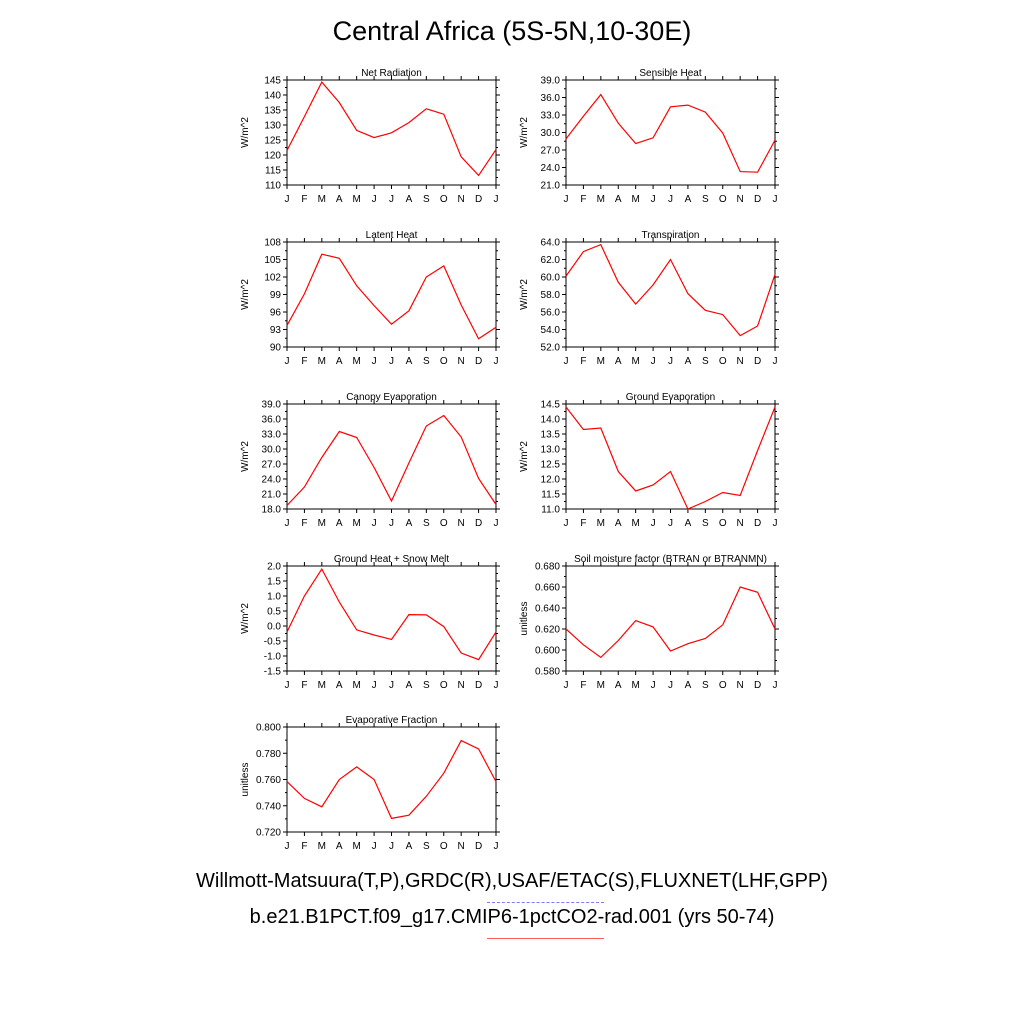  I want to click on y-tick-label: 120, so click(272, 156).